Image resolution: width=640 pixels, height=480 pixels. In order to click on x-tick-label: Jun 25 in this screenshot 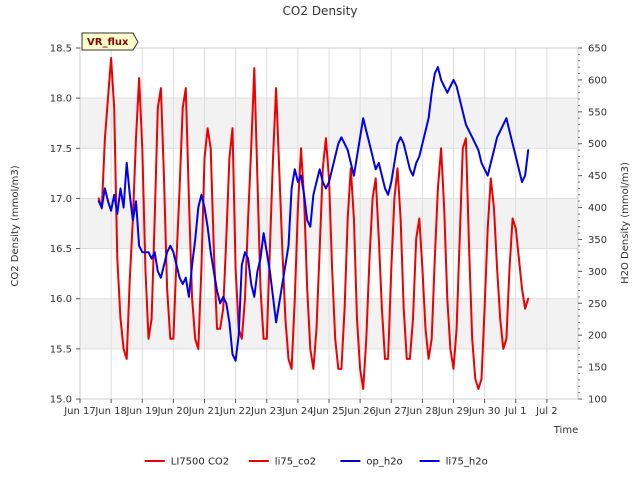, I will do `click(328, 411)`.